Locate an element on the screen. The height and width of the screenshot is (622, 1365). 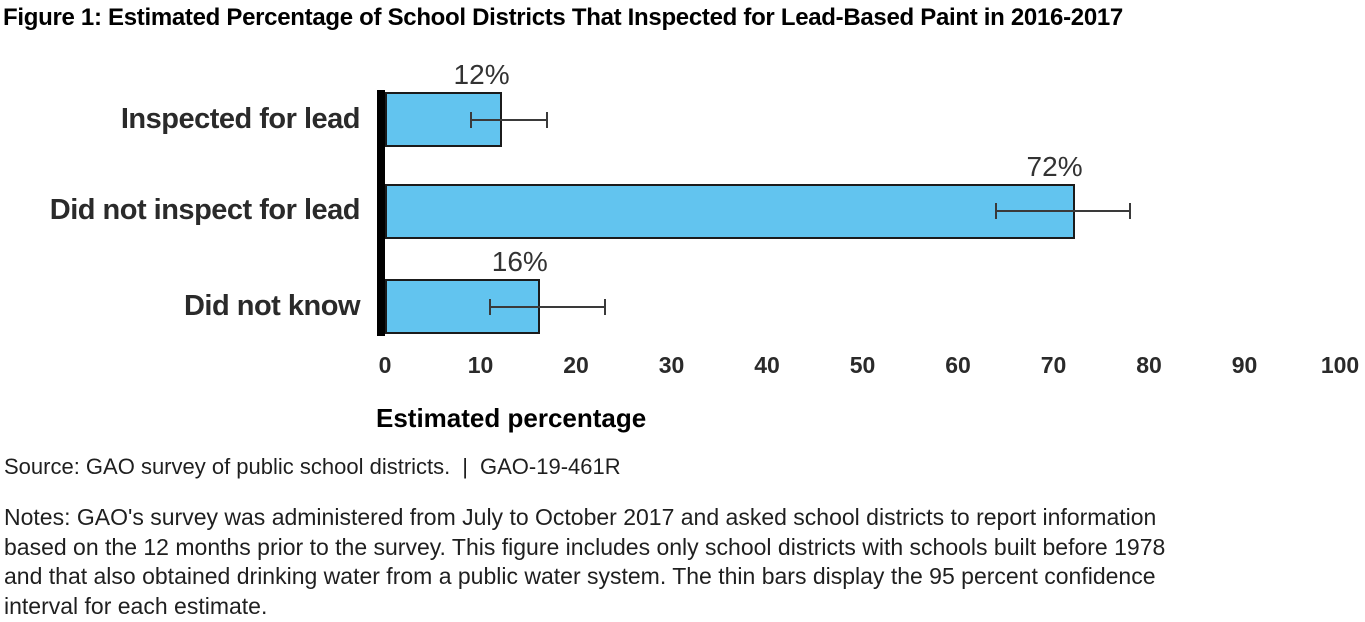
notes-line: interval for each estimate. is located at coordinates (136, 605).